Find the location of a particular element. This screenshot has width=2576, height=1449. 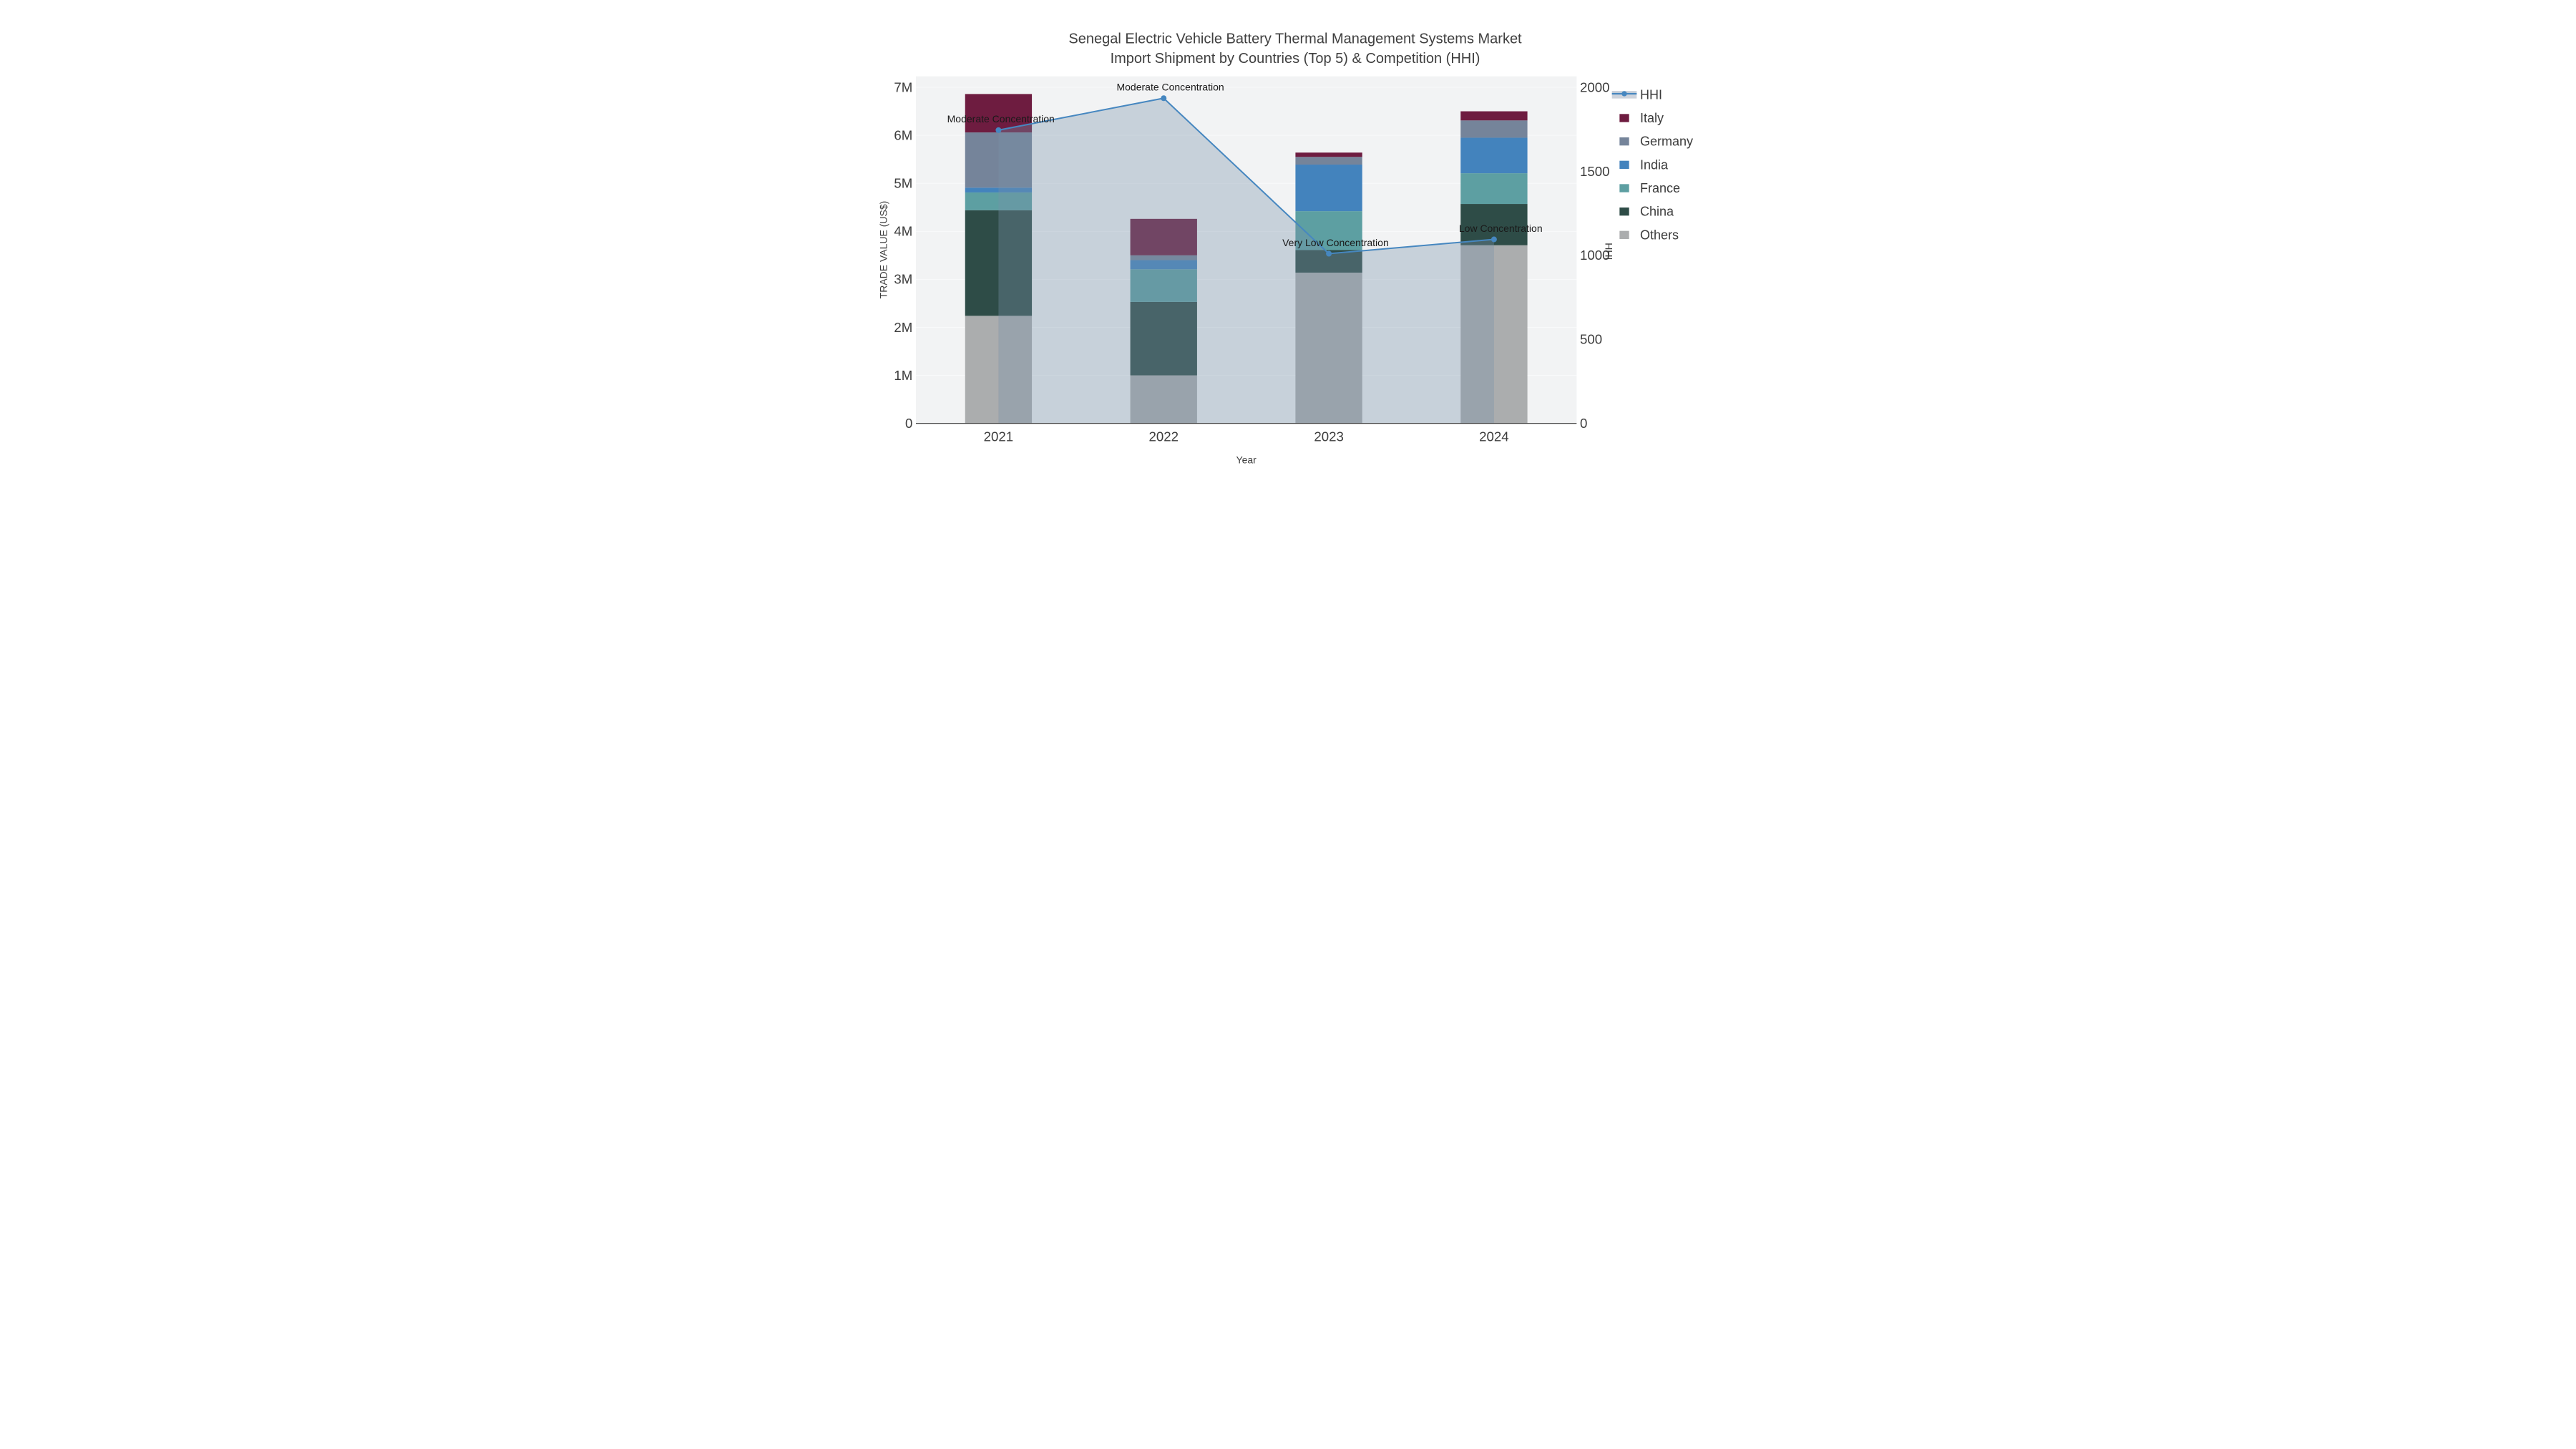

annotation-2022: Moderate Concentration is located at coordinates (1170, 87).